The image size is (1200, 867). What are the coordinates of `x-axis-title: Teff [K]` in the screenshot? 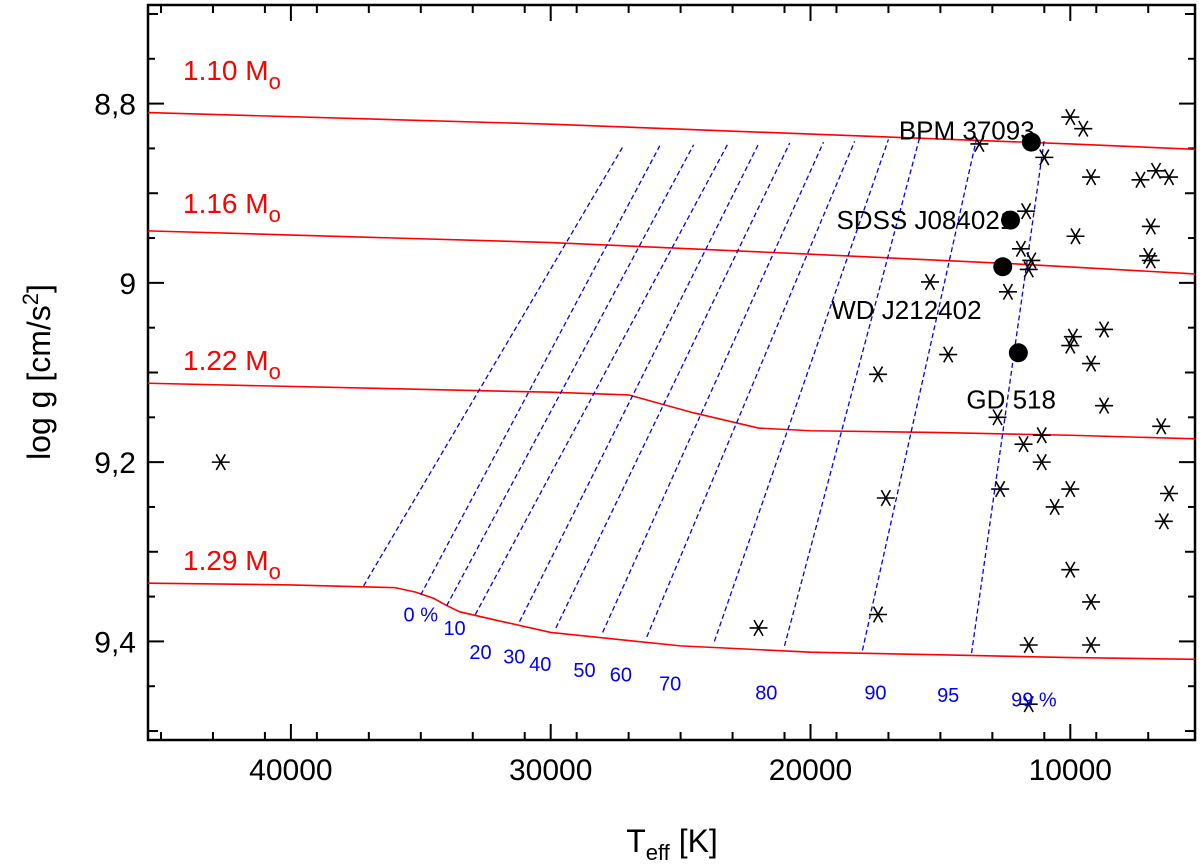 It's located at (672, 844).